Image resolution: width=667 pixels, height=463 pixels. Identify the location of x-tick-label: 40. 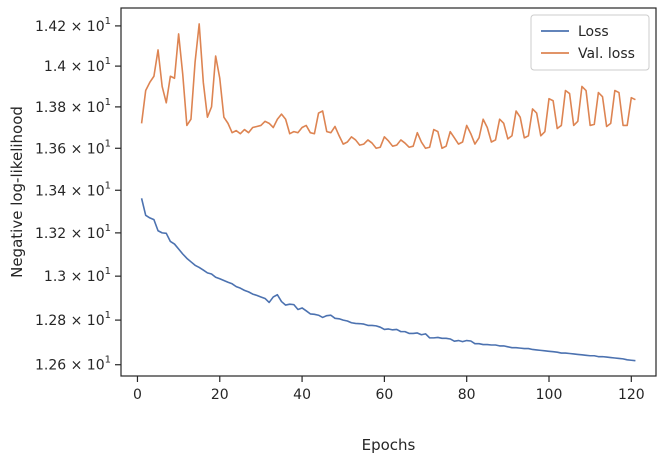
(302, 395).